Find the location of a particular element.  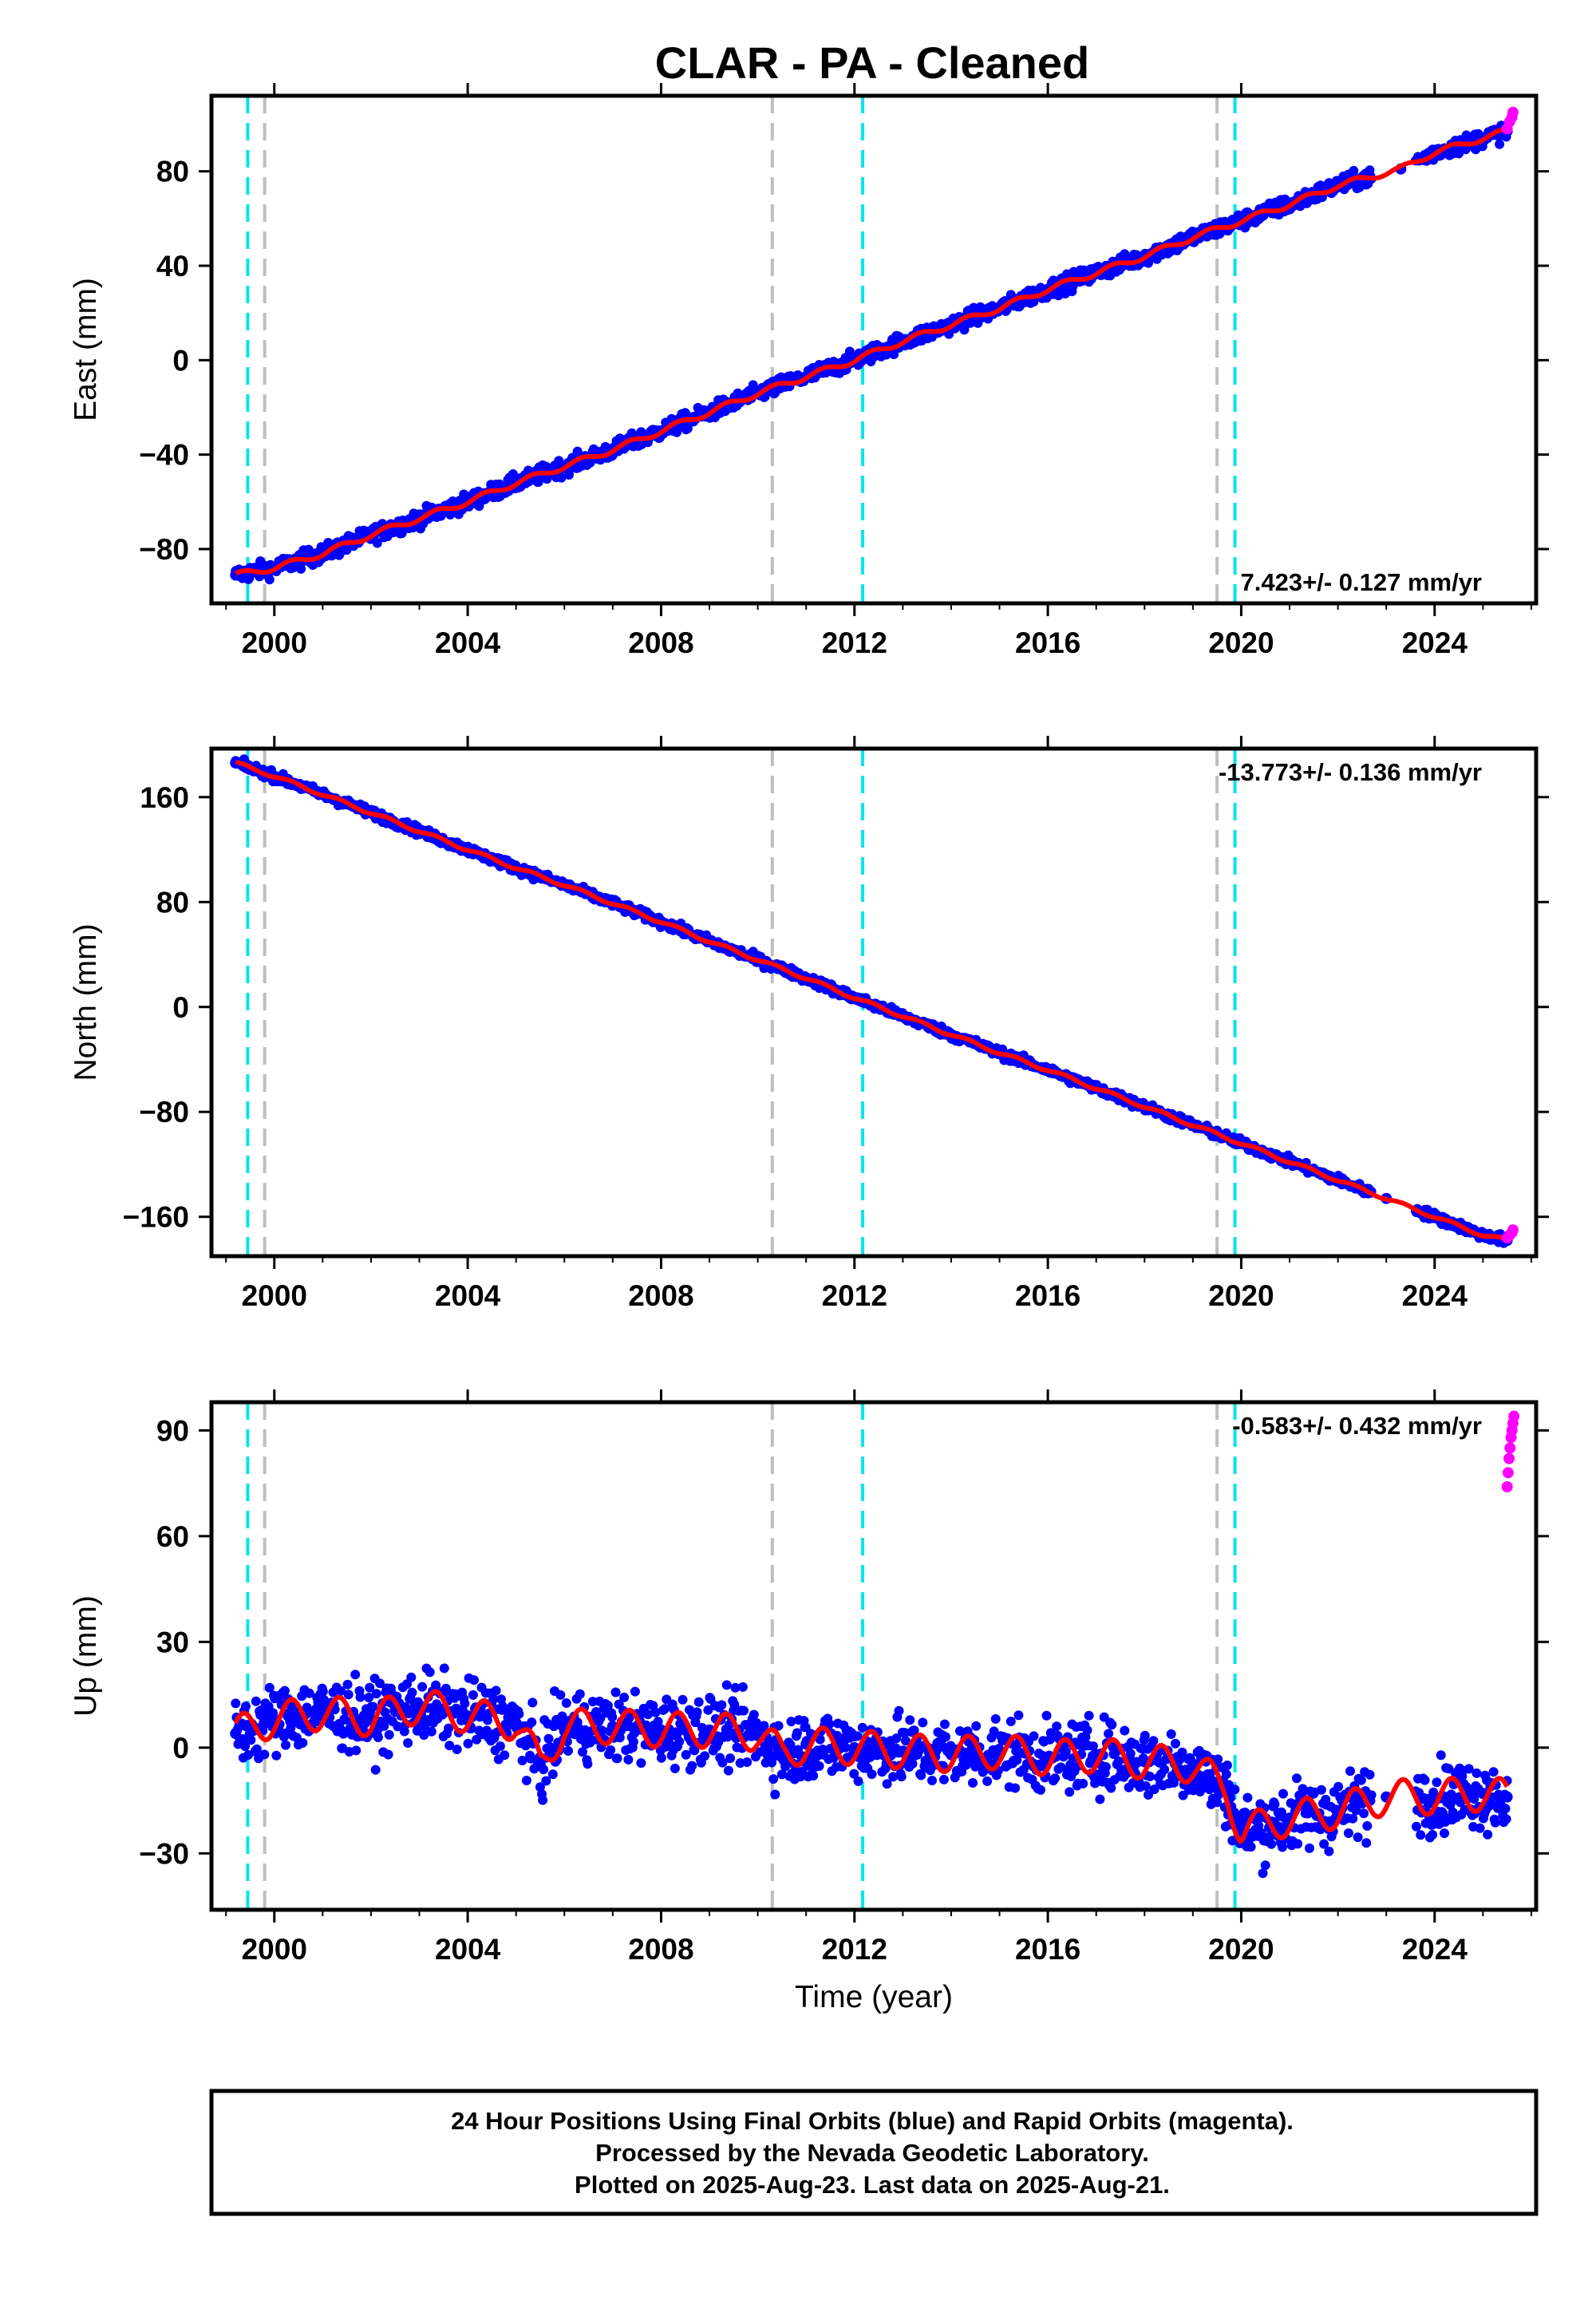

up-y-tick-label: 60 is located at coordinates (172, 1536).